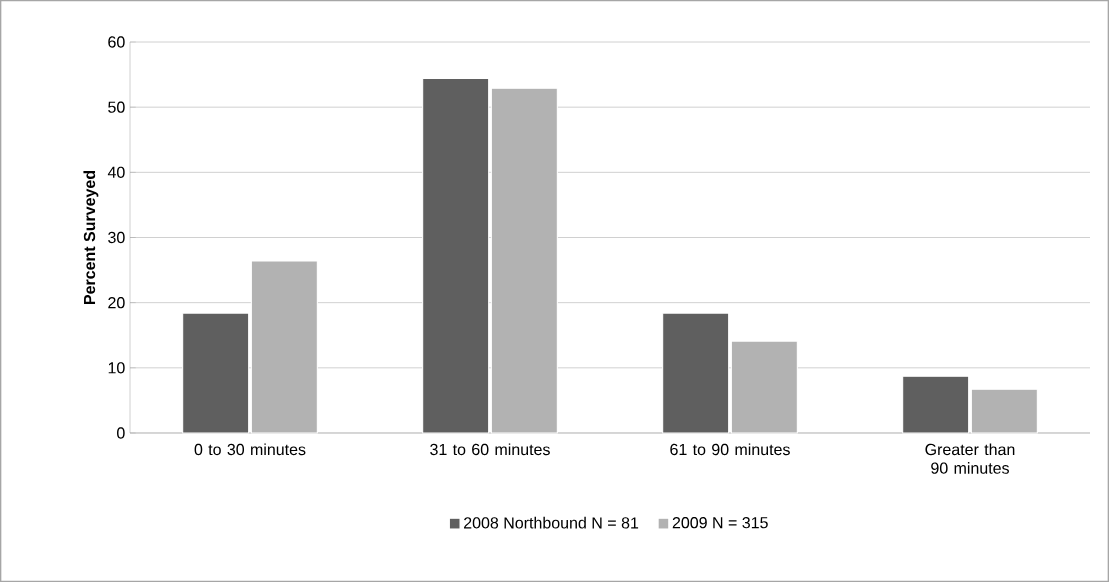  I want to click on legend-label: 2008 Northbound N = 81, so click(551, 522).